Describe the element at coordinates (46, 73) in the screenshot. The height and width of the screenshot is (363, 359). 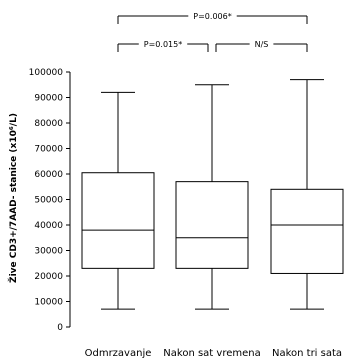
I see `y-tick-label: 100000` at that location.